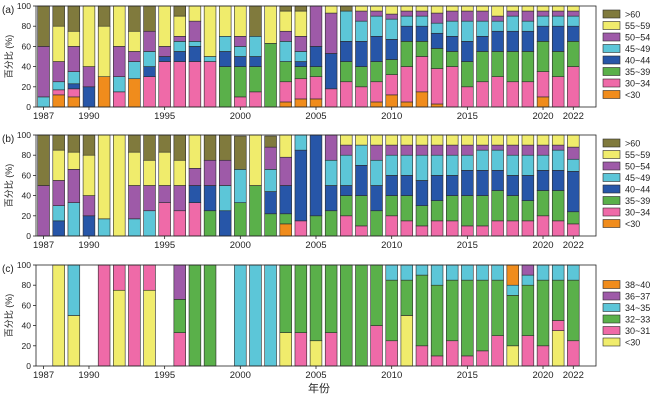 The width and height of the screenshot is (660, 401). I want to click on legend-entry: <30, so click(632, 224).